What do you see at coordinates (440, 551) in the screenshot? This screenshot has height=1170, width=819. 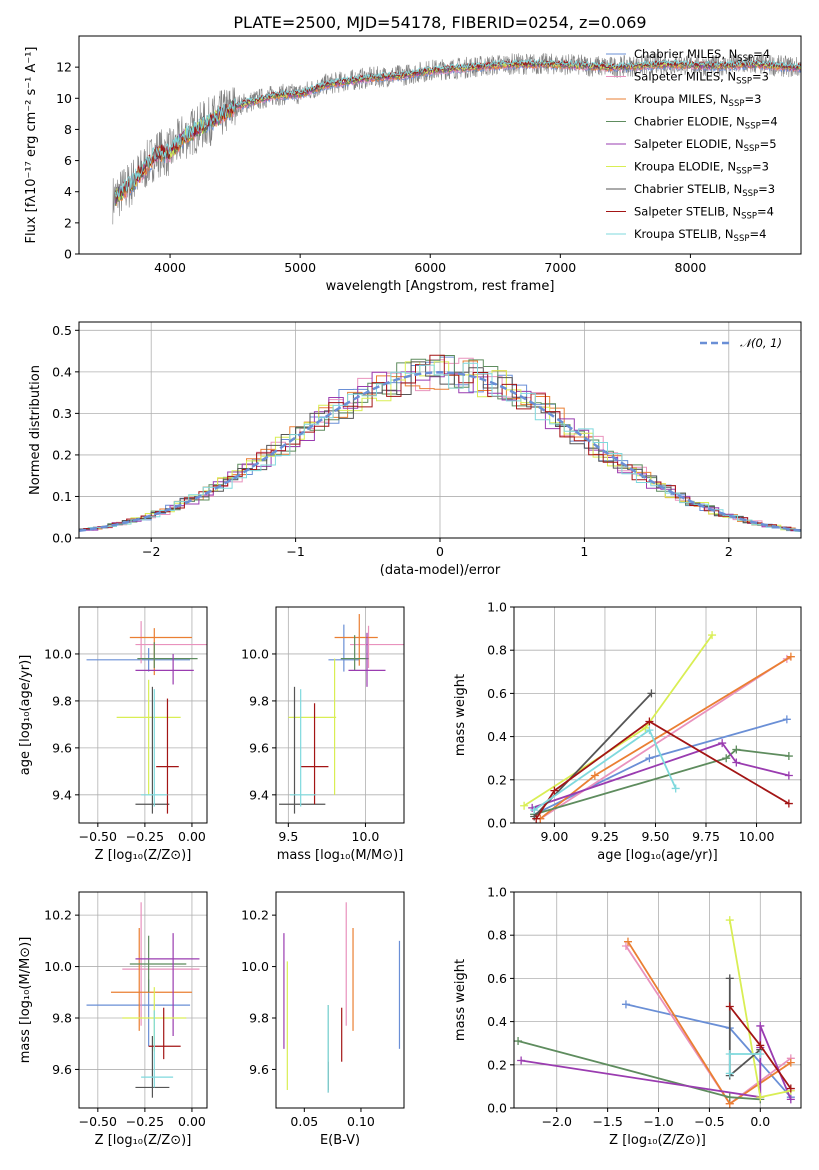 I see `x-tick-label: 0` at bounding box center [440, 551].